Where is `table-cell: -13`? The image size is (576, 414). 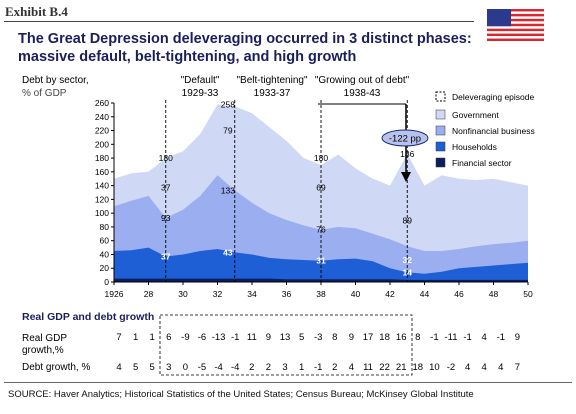 table-cell: -13 is located at coordinates (219, 337).